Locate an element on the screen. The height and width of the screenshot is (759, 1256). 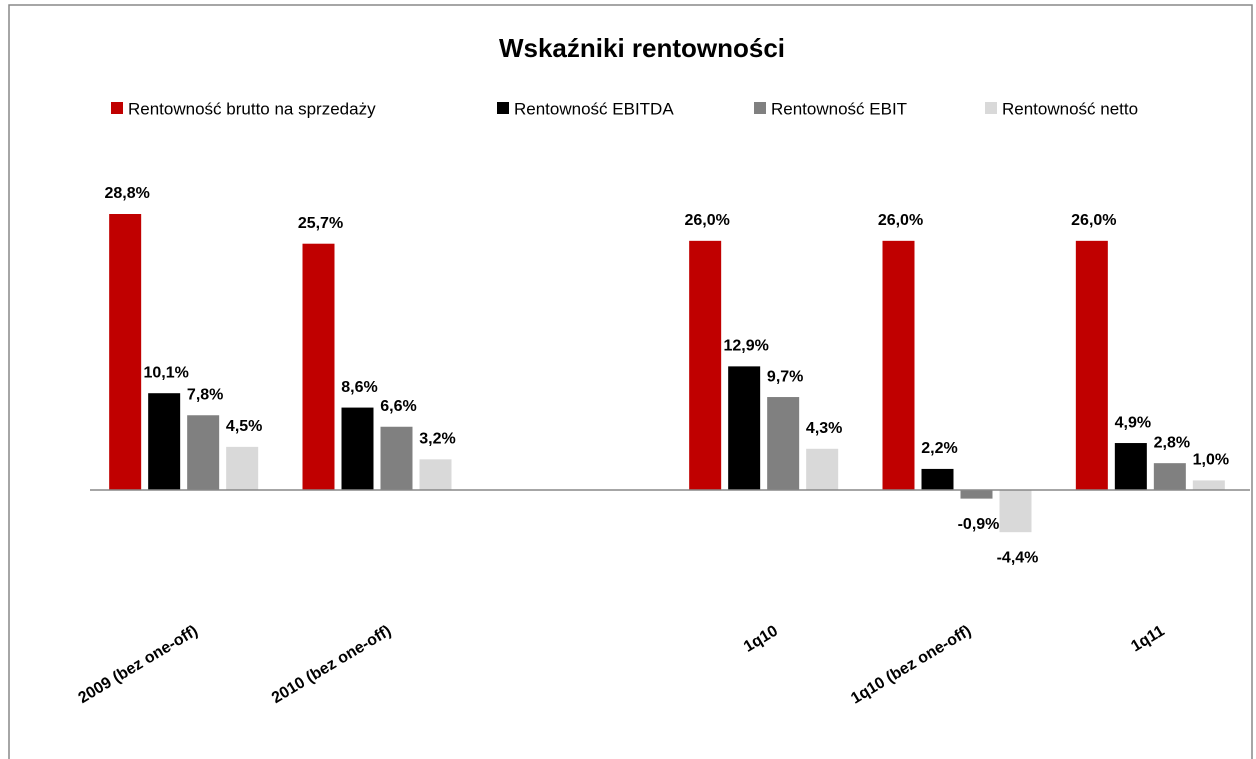
data-label: 9,7% is located at coordinates (785, 376).